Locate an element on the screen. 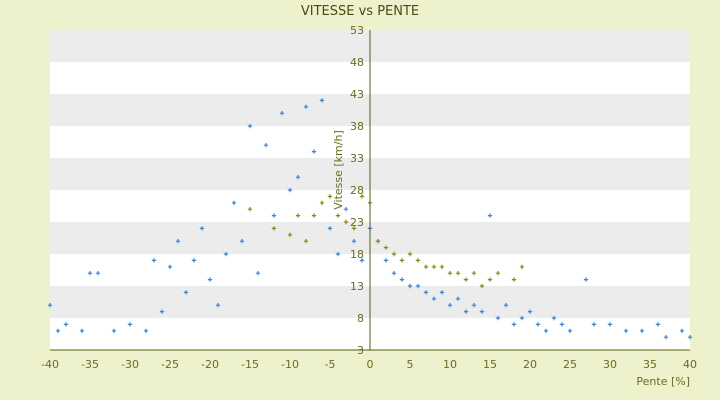  y-tick-label: 43 is located at coordinates (357, 94).